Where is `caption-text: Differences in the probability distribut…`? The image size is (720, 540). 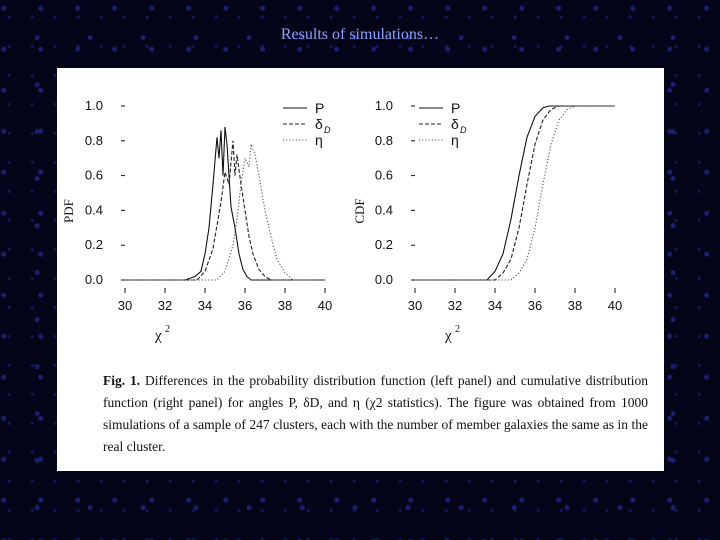
caption-text: Differences in the probability distribut… is located at coordinates (376, 413).